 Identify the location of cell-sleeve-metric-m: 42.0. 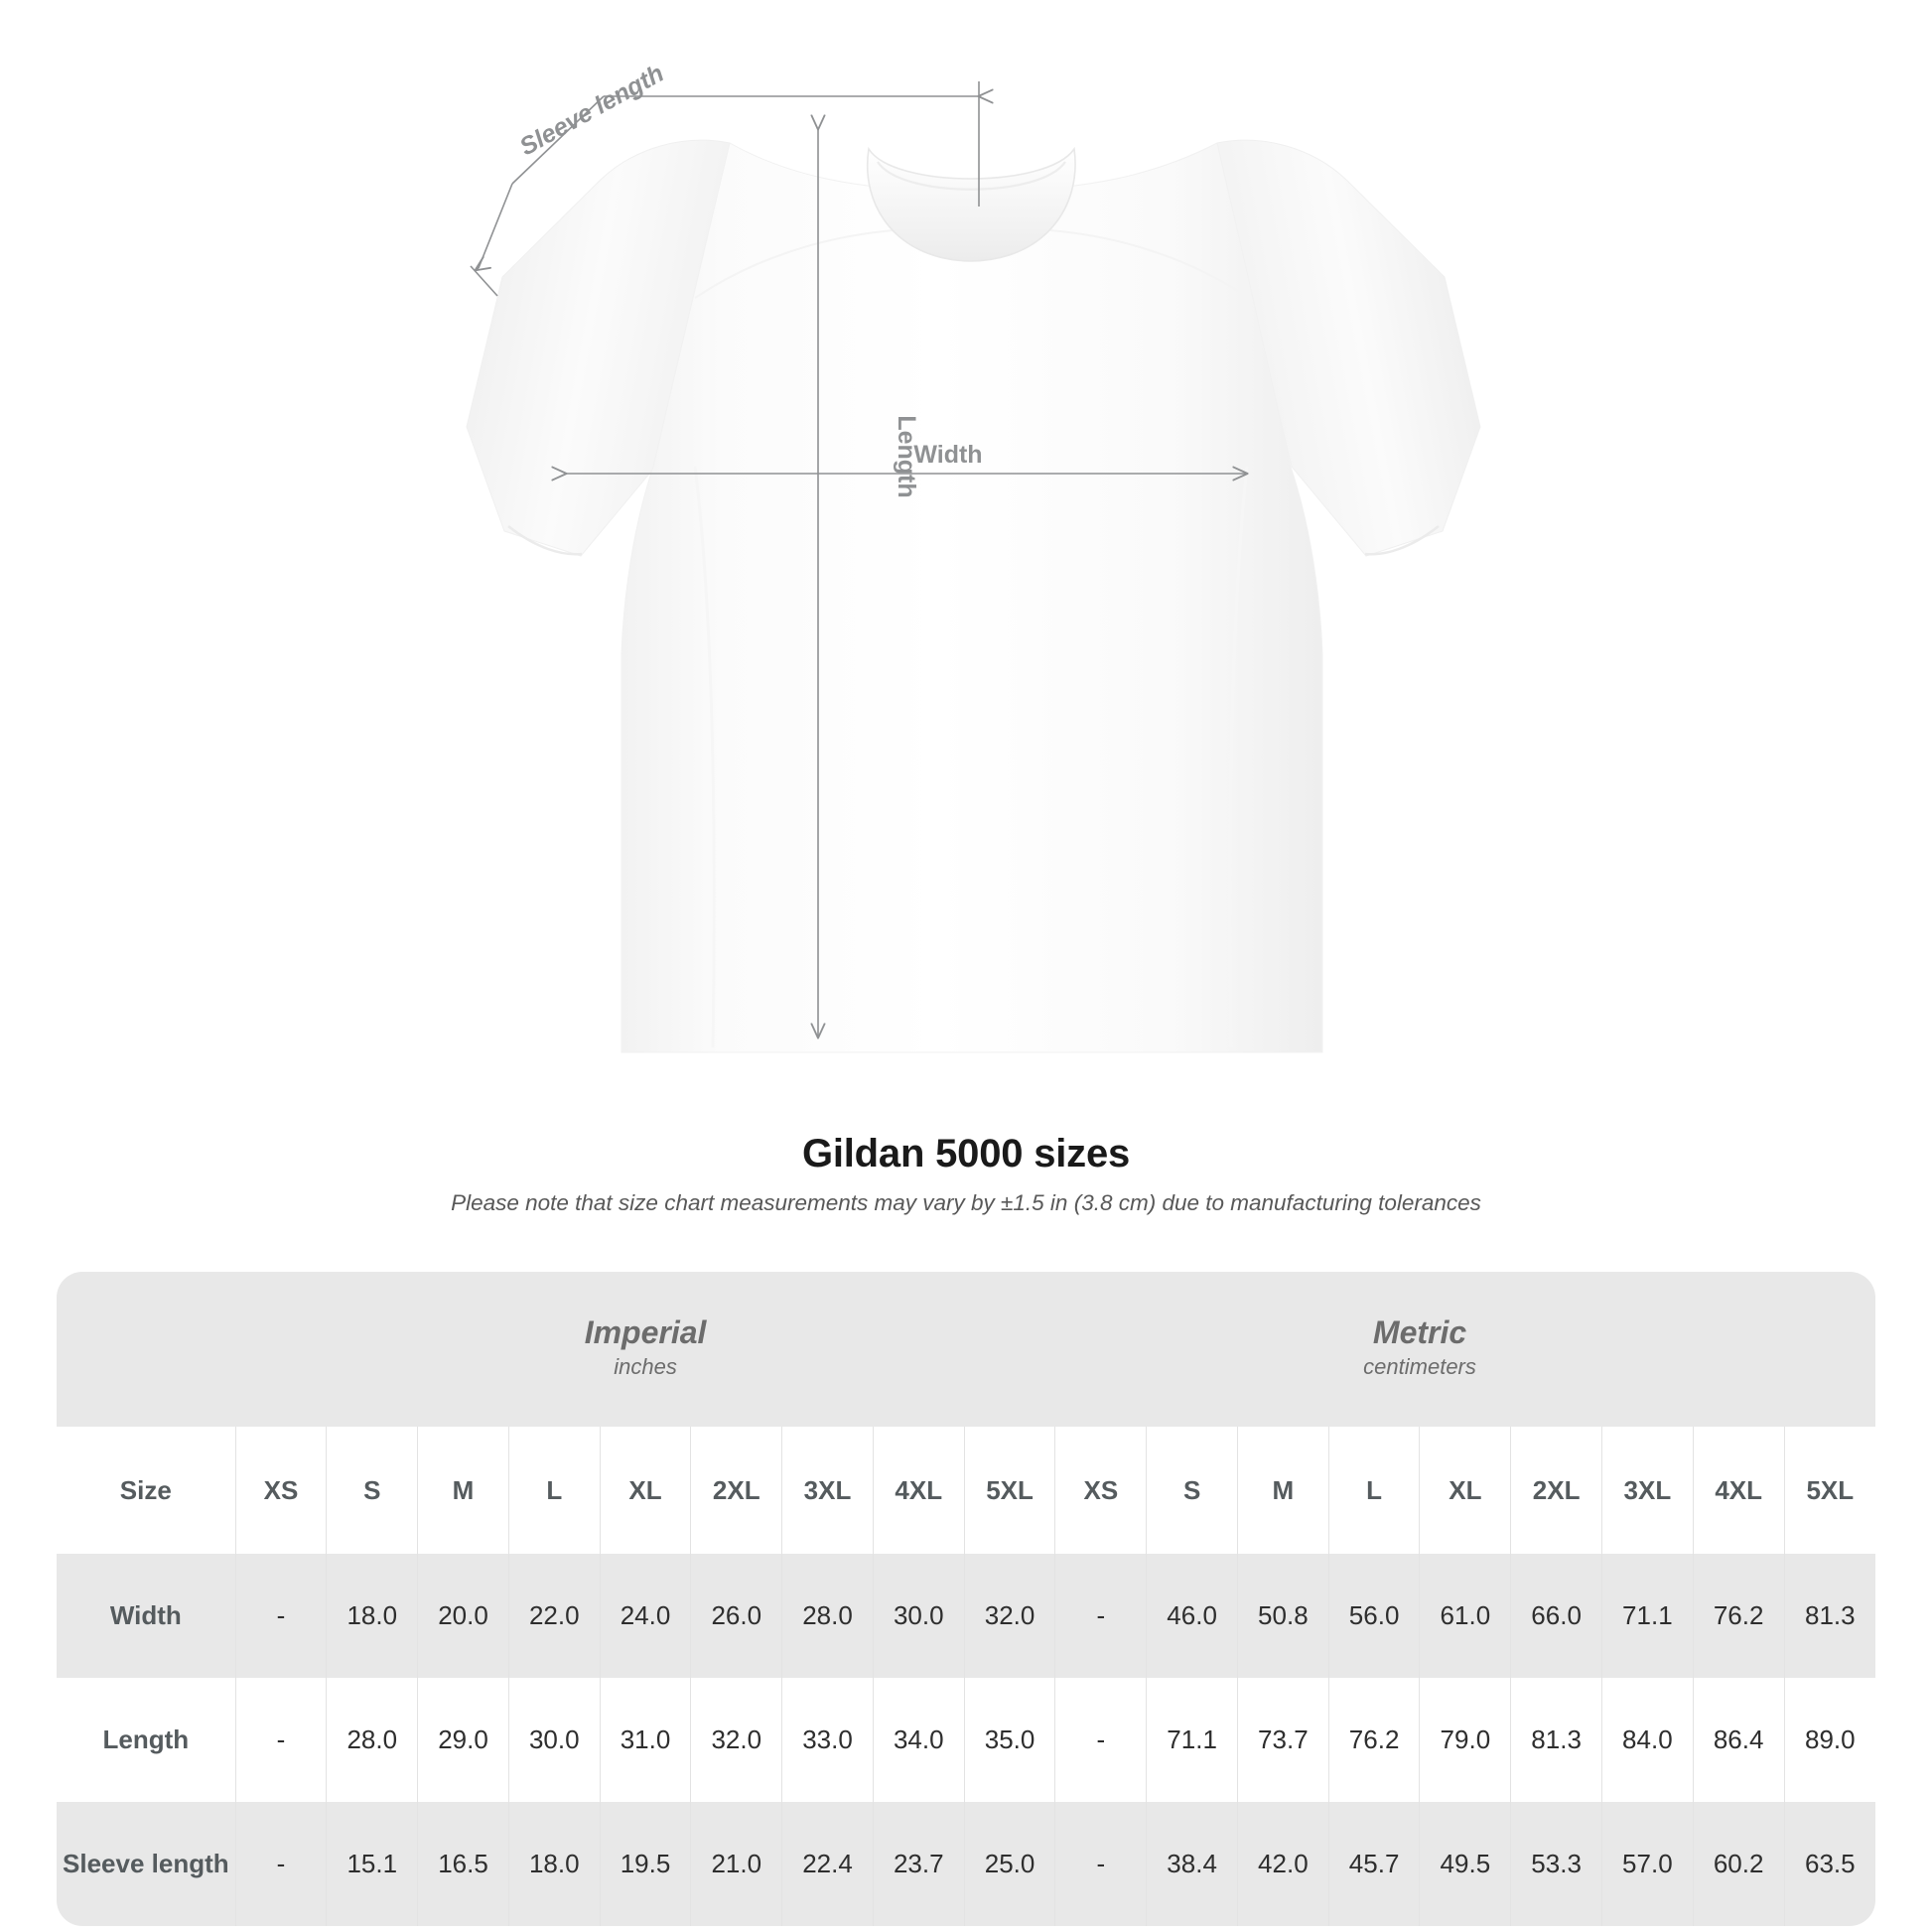
(1283, 1864).